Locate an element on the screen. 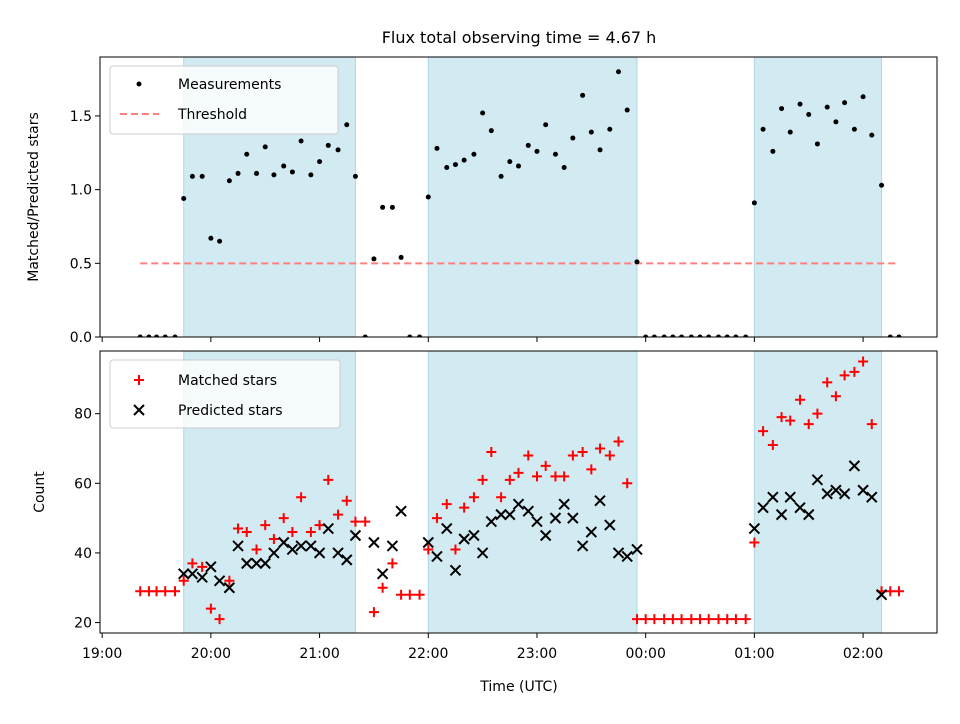  legend-measurements-label: Measurements is located at coordinates (229, 85).